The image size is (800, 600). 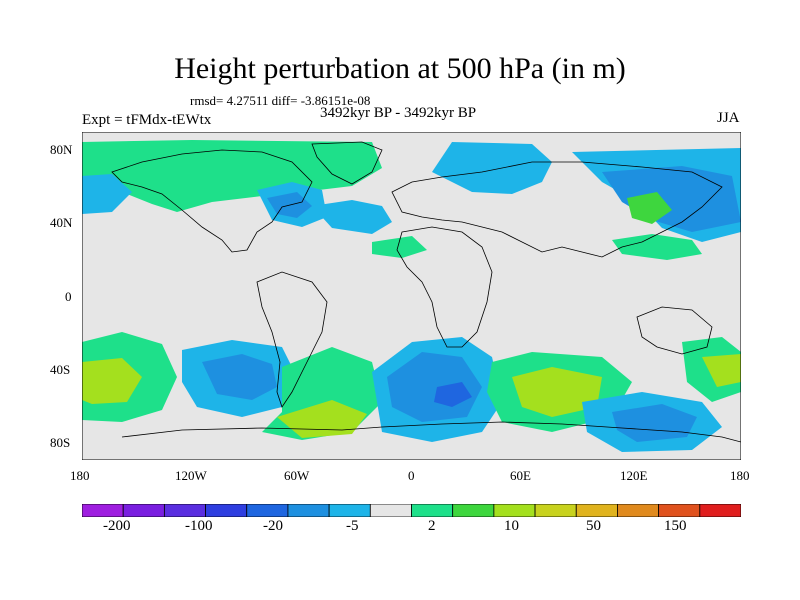 I want to click on colorbar-label-150: 150, so click(x=675, y=526).